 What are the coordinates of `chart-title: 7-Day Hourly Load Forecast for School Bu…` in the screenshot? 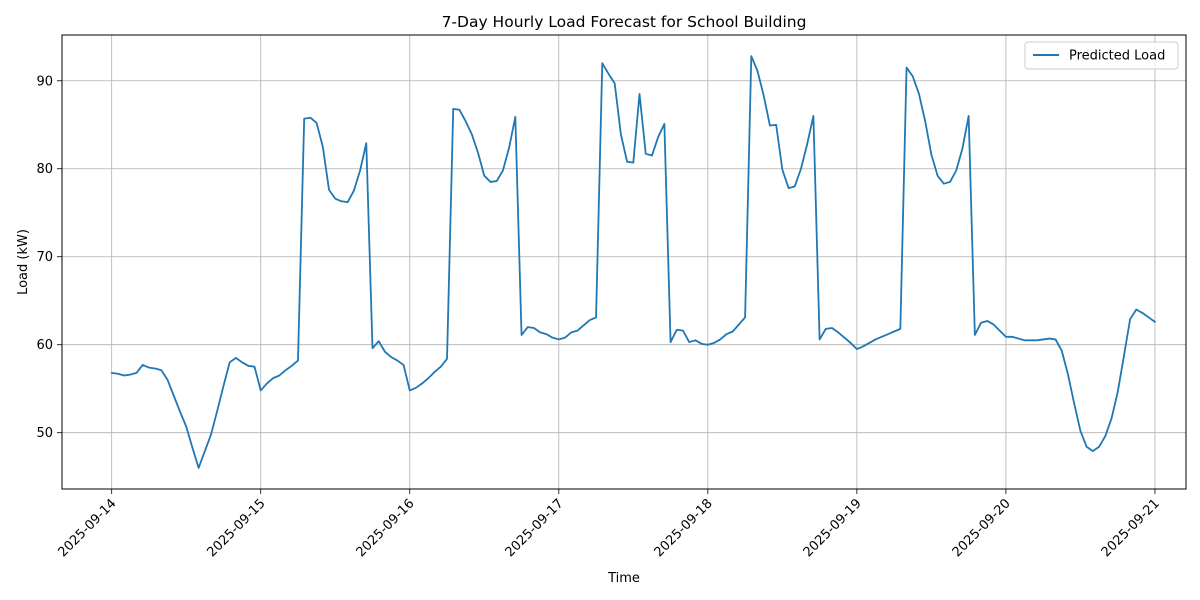 It's located at (624, 22).